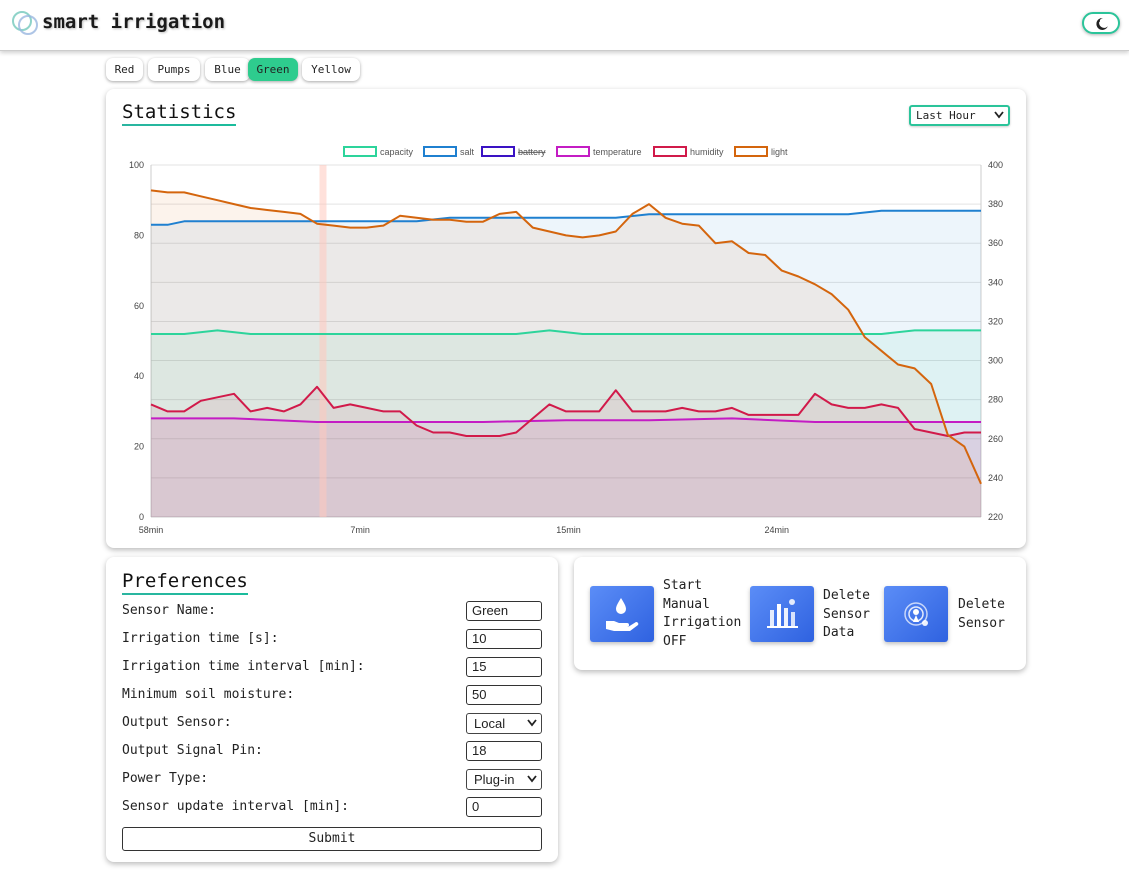  Describe the element at coordinates (702, 622) in the screenshot. I see `label-line: Irrigation` at that location.